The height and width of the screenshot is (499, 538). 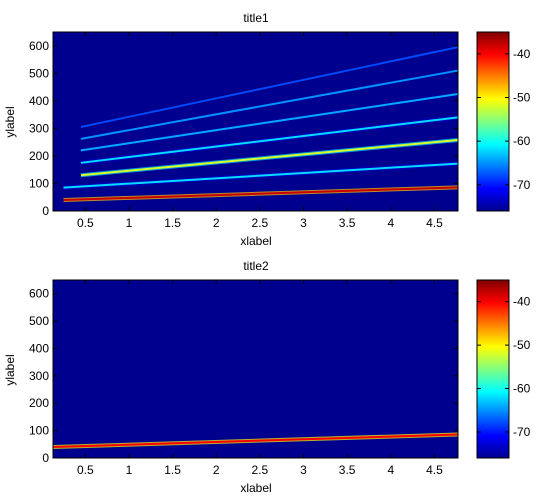 What do you see at coordinates (256, 18) in the screenshot?
I see `chart-title-1: title1` at bounding box center [256, 18].